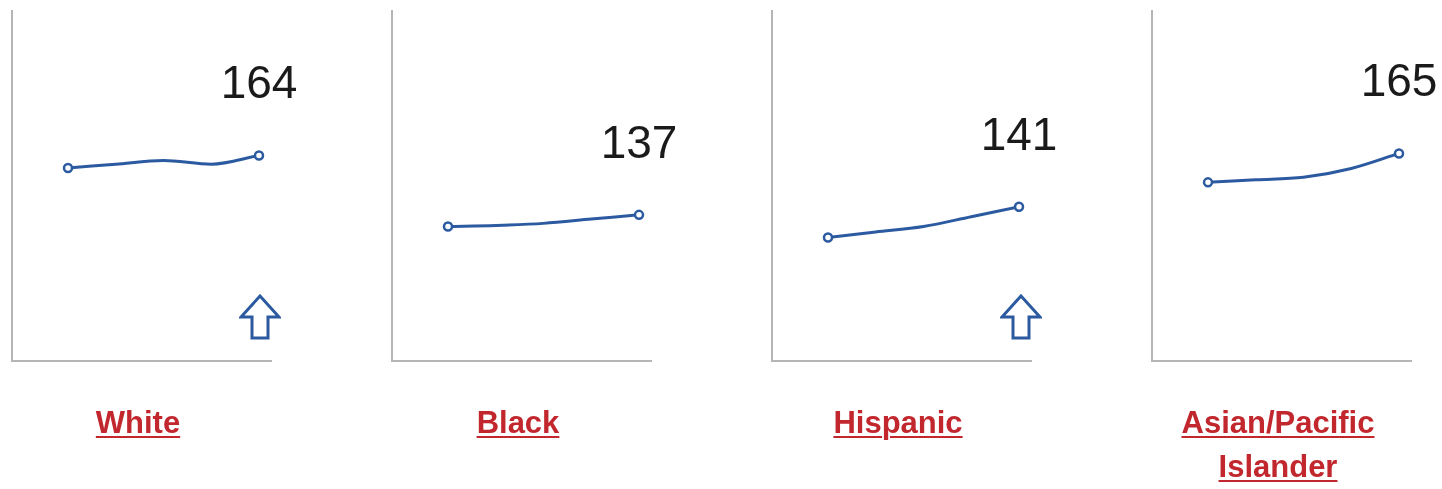 The height and width of the screenshot is (489, 1442). I want to click on data-label: 165, so click(1399, 80).